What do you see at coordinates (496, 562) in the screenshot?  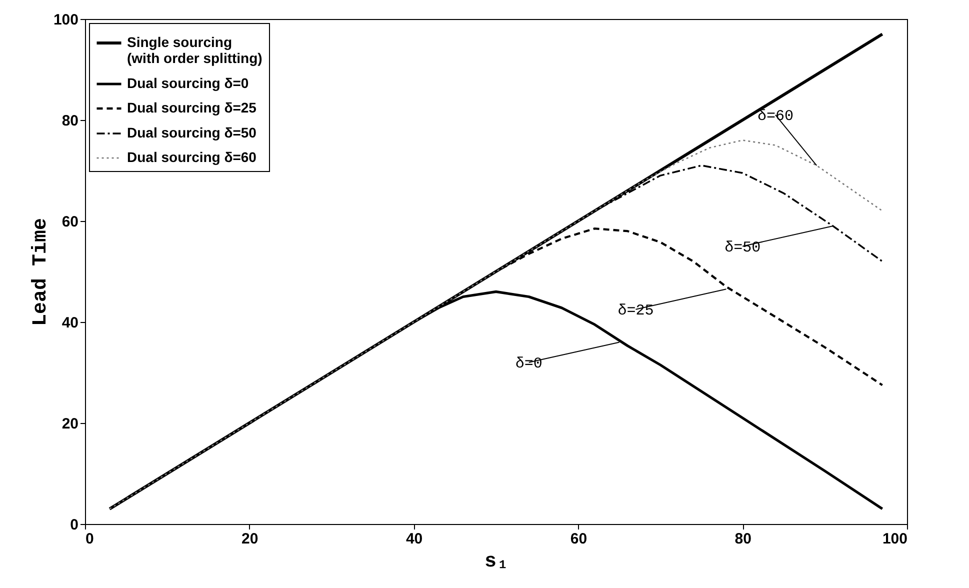 I see `x-axis-title: s₁` at bounding box center [496, 562].